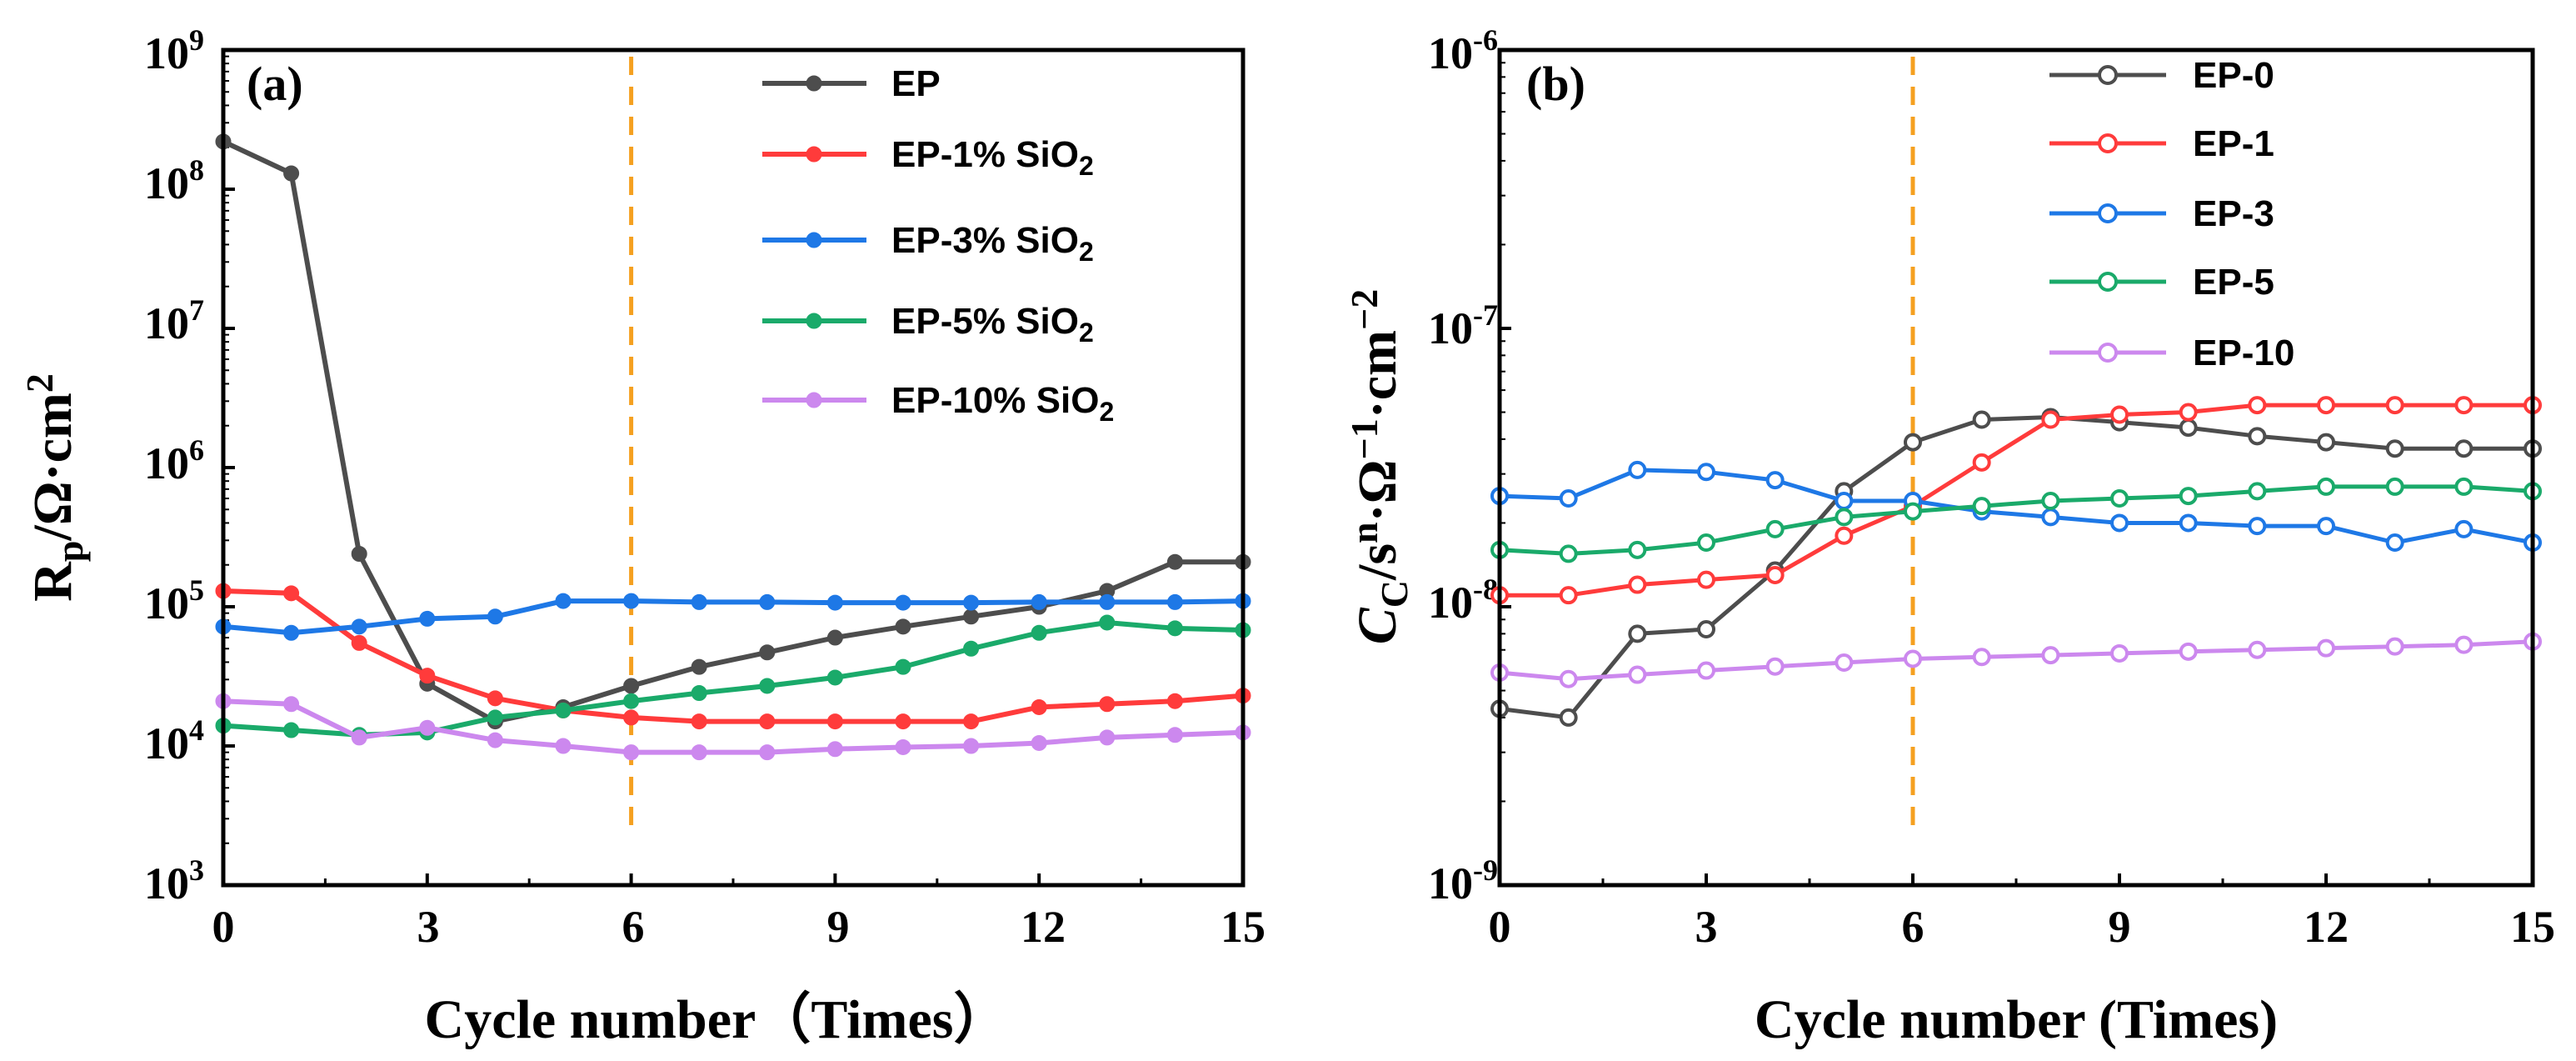 This screenshot has width=2576, height=1061. What do you see at coordinates (733, 726) in the screenshot?
I see `panel-a-series-line-ep-10-sio2` at bounding box center [733, 726].